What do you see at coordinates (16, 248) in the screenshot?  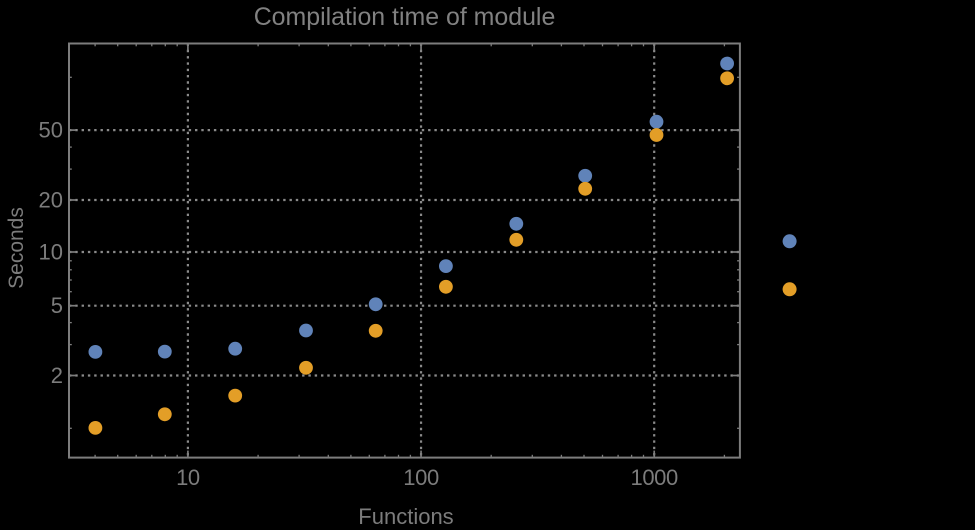 I see `svg-text: Seconds` at bounding box center [16, 248].